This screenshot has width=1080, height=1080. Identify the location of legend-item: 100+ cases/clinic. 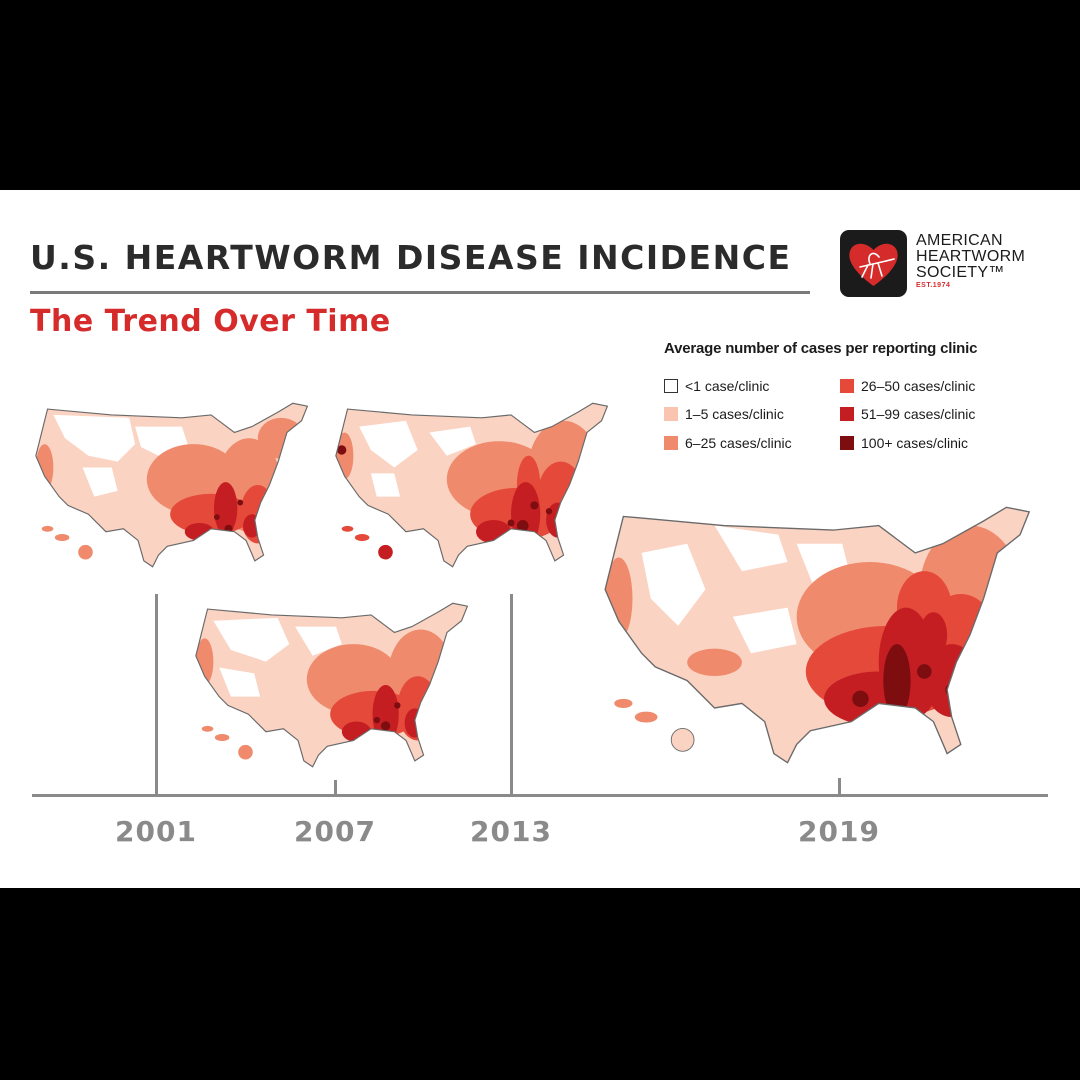
(904, 443).